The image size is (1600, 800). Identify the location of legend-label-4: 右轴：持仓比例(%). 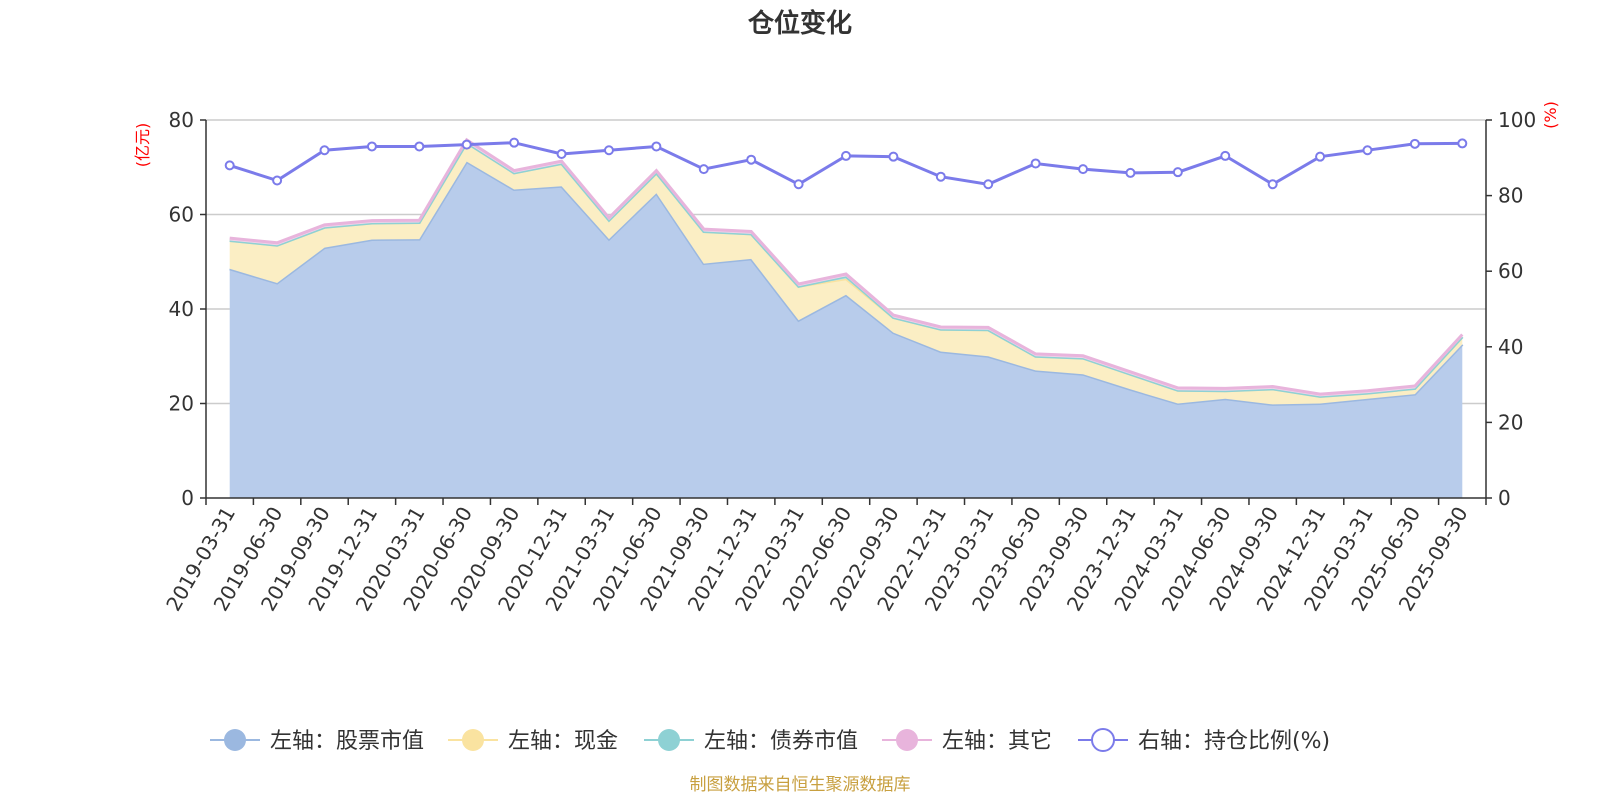
(1234, 741).